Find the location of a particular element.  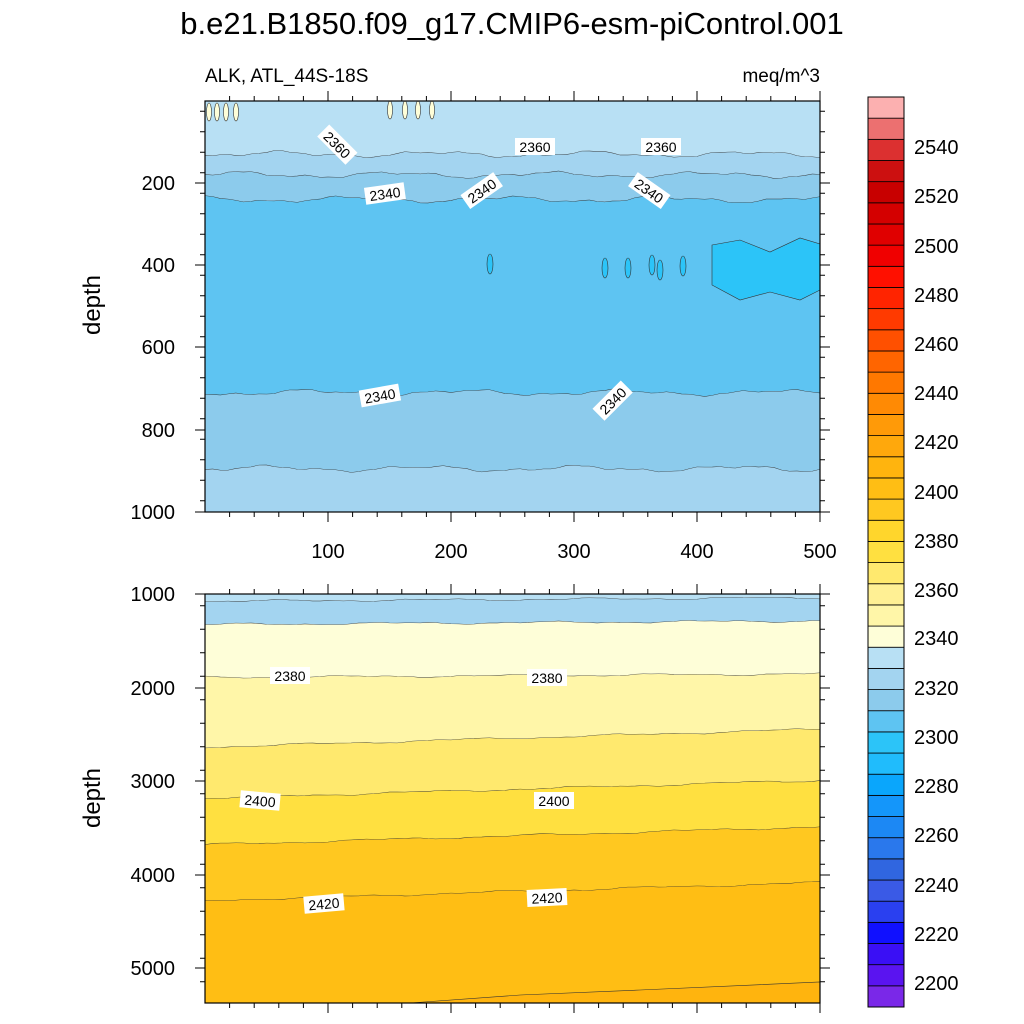

colorbar-tick-label: 2440 is located at coordinates (936, 394).